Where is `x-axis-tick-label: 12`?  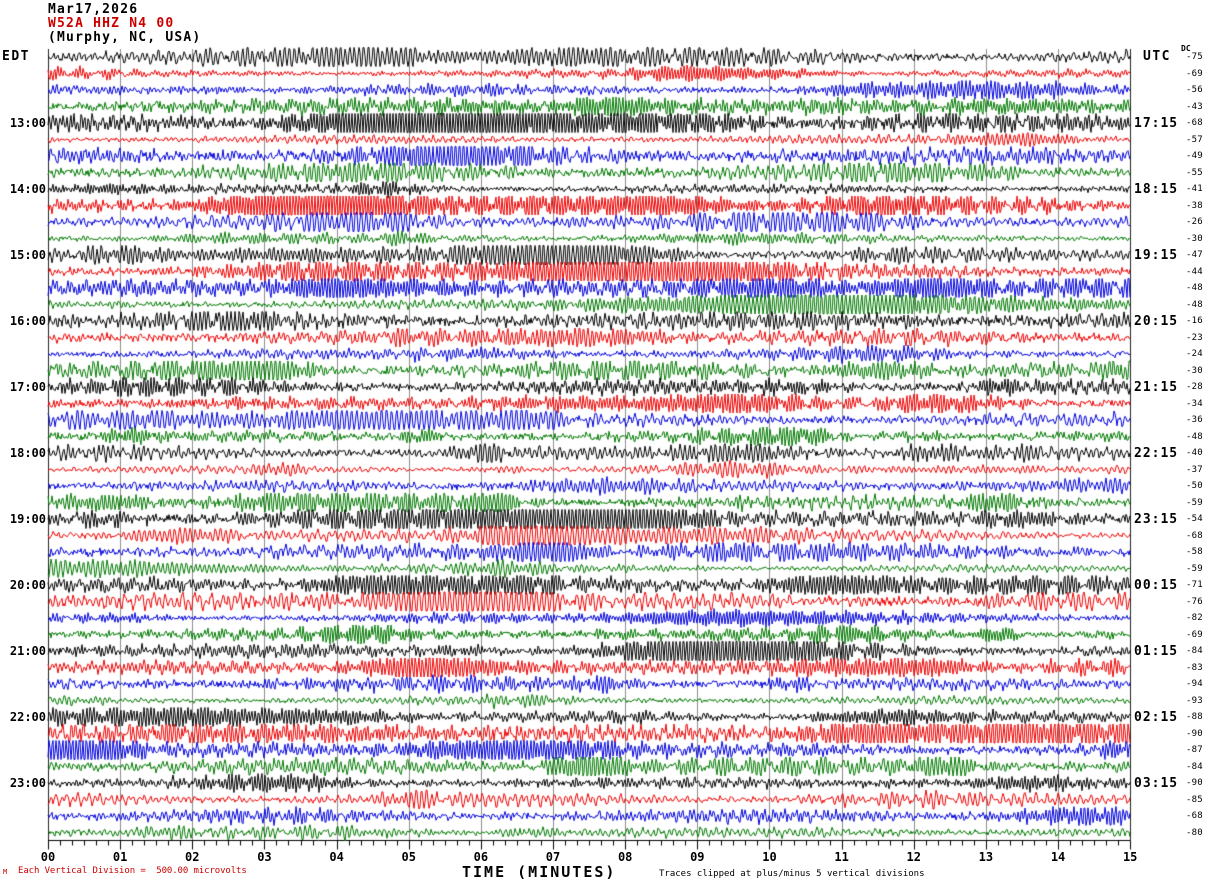 x-axis-tick-label: 12 is located at coordinates (913, 857).